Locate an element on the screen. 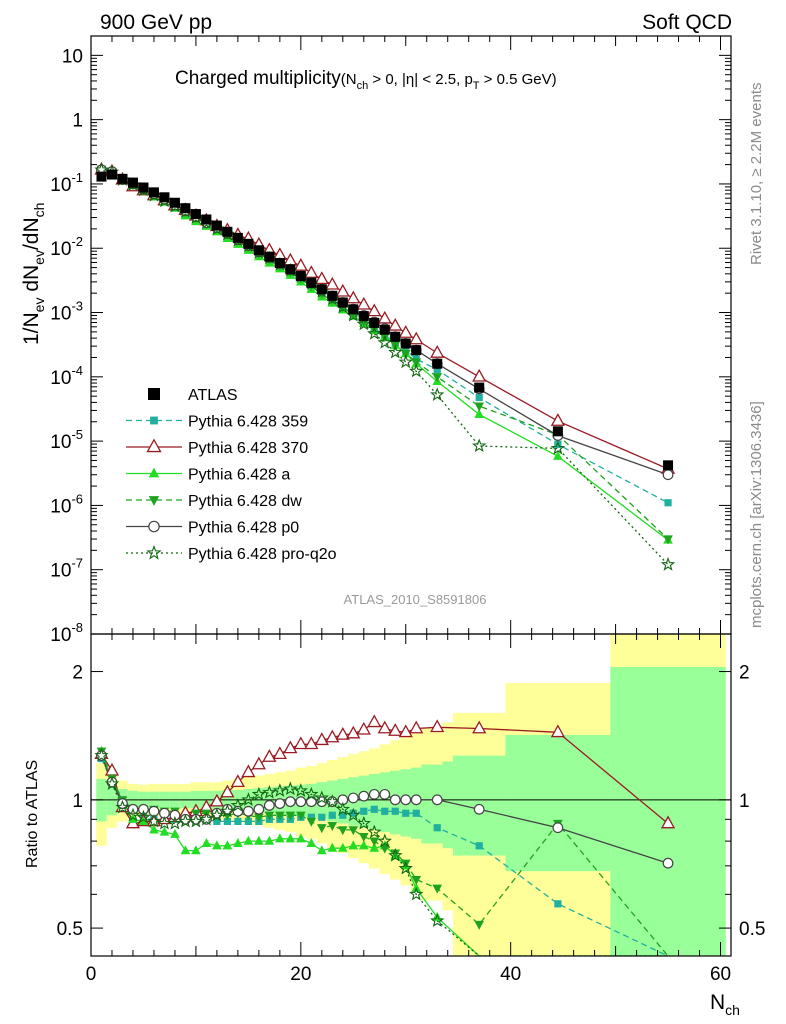 This screenshot has width=786, height=1024. legend-entry-2: Pythia 6.428 370 is located at coordinates (217, 447).